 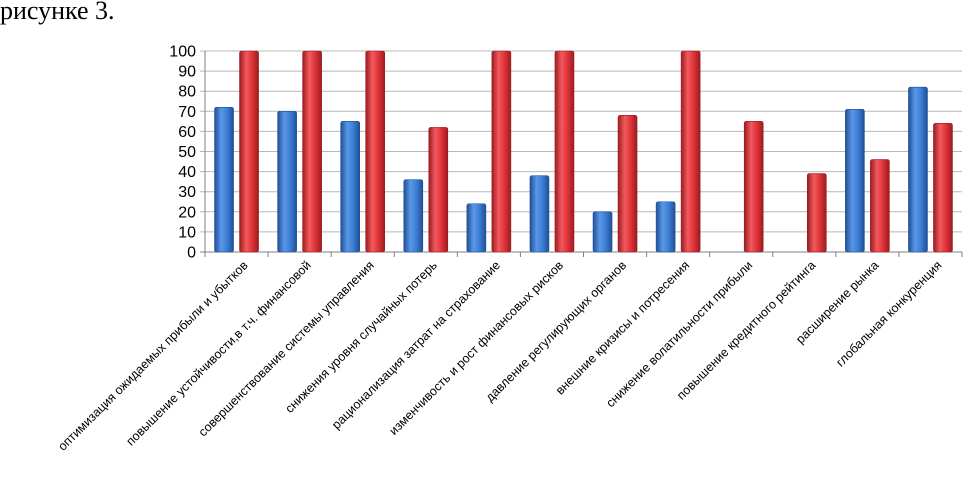 What do you see at coordinates (191, 253) in the screenshot?
I see `y-tick-label: 0` at bounding box center [191, 253].